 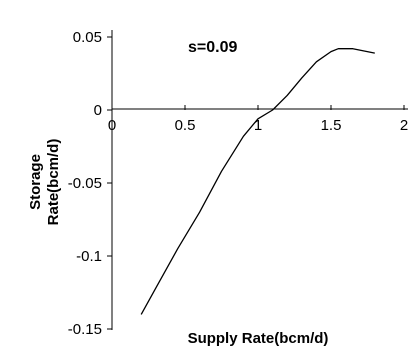 I want to click on chart-annotation: s=0.09, so click(x=212, y=47).